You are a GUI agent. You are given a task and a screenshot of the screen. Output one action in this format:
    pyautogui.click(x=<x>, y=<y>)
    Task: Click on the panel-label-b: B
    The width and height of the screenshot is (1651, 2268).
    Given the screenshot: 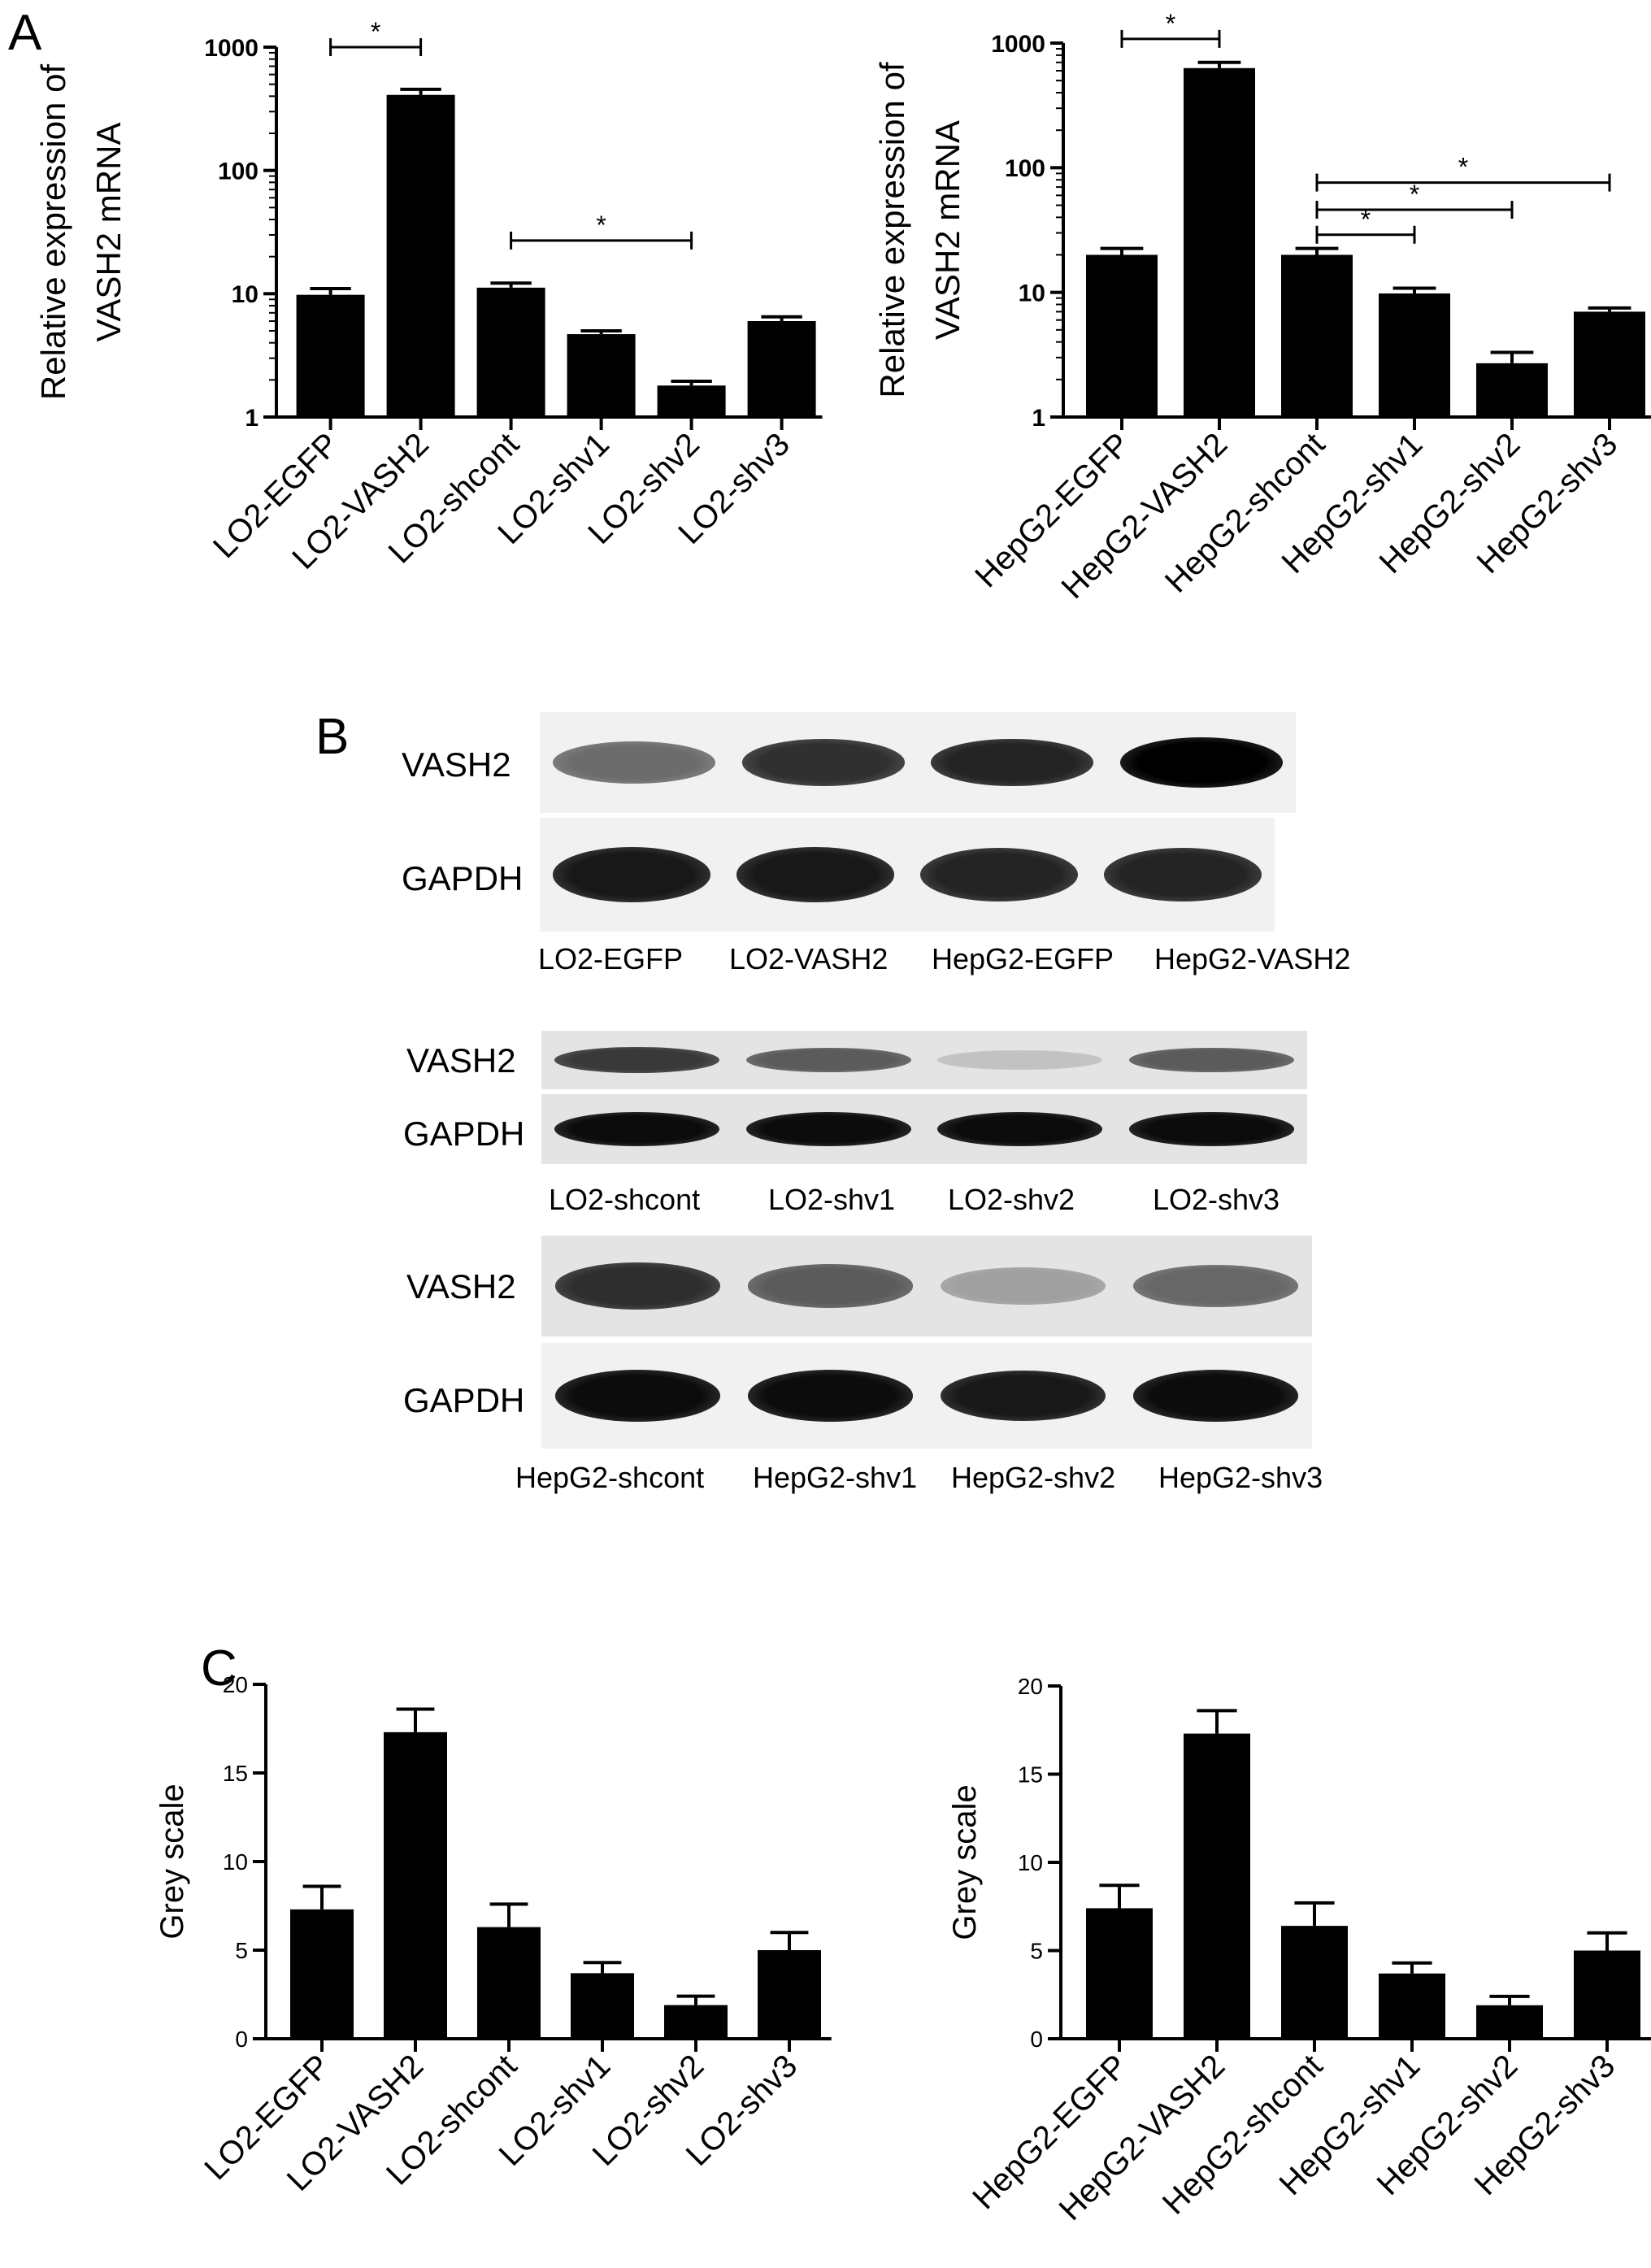 What is the action you would take?
    pyautogui.click(x=332, y=737)
    